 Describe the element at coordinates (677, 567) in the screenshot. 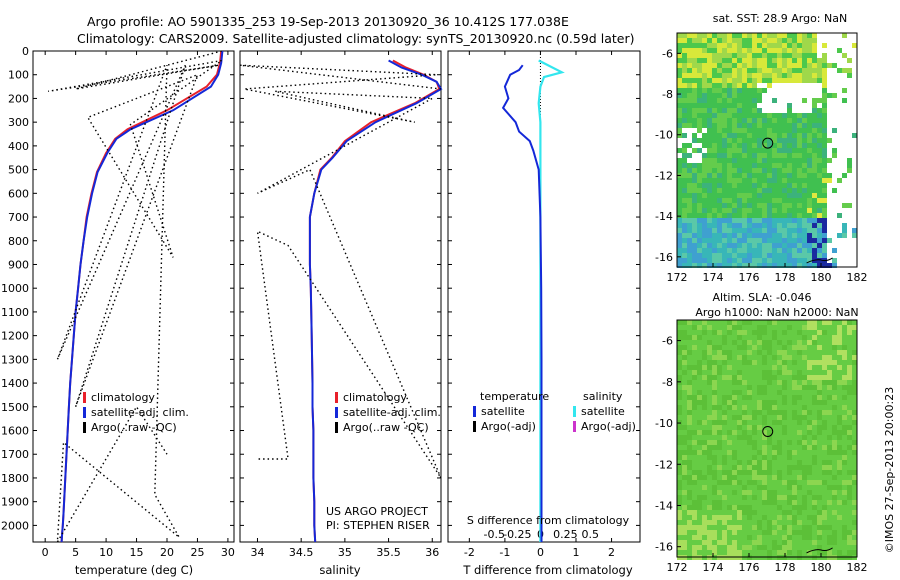

I see `sla-map-xtick-label: 172` at that location.